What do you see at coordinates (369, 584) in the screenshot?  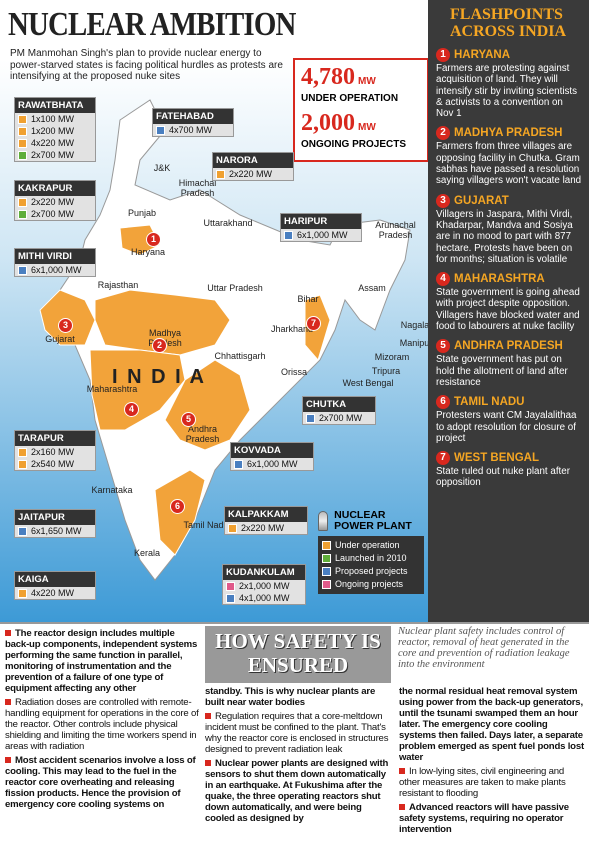 I see `legend-label: Ongoing projects` at bounding box center [369, 584].